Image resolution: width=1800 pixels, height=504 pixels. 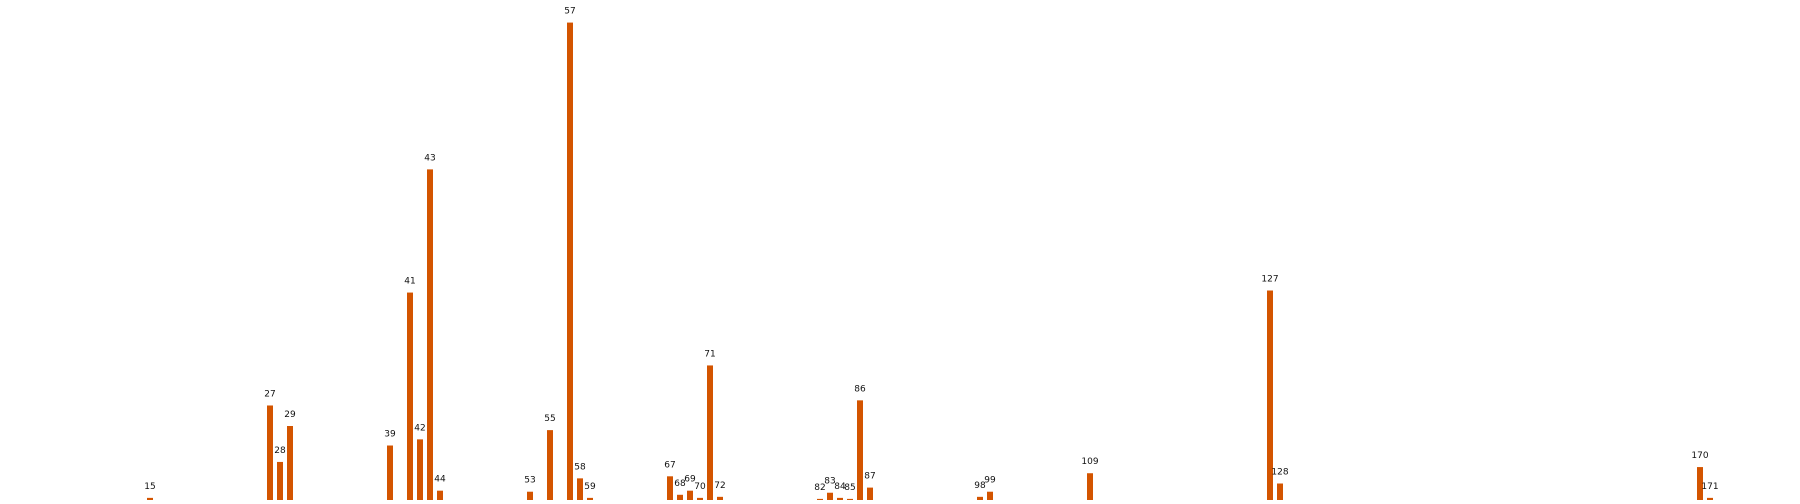 I want to click on data-label-83: 83, so click(x=829, y=482).